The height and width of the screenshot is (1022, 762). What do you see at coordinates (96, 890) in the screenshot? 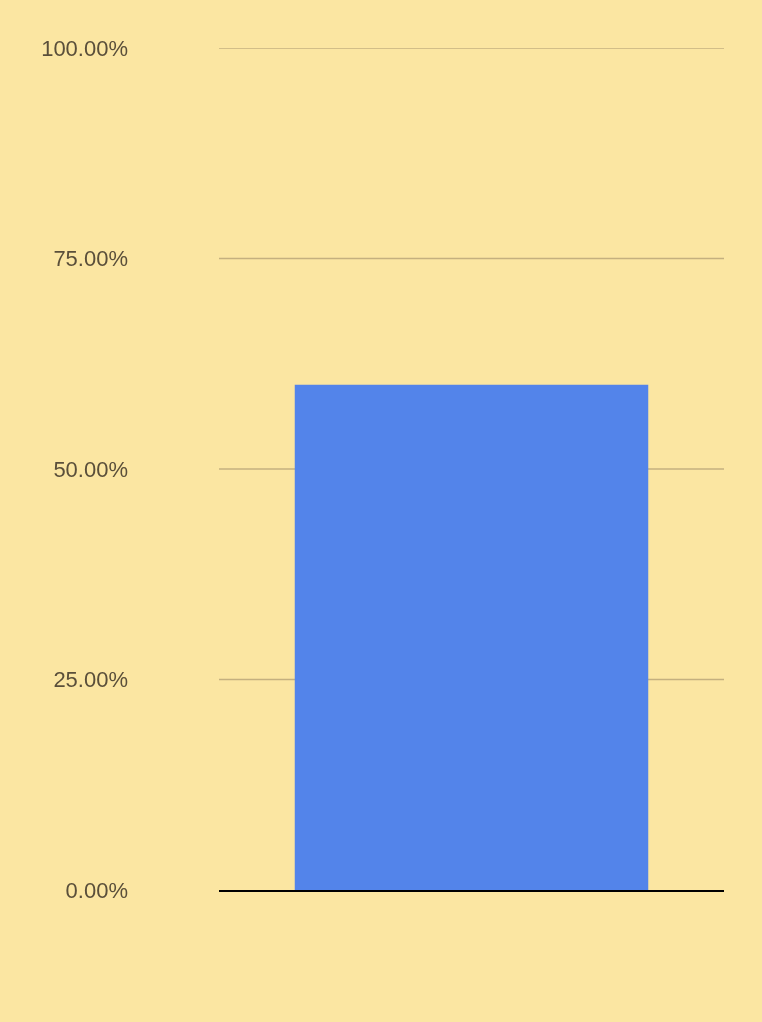
I see `y-tick-label: 0.00%` at bounding box center [96, 890].